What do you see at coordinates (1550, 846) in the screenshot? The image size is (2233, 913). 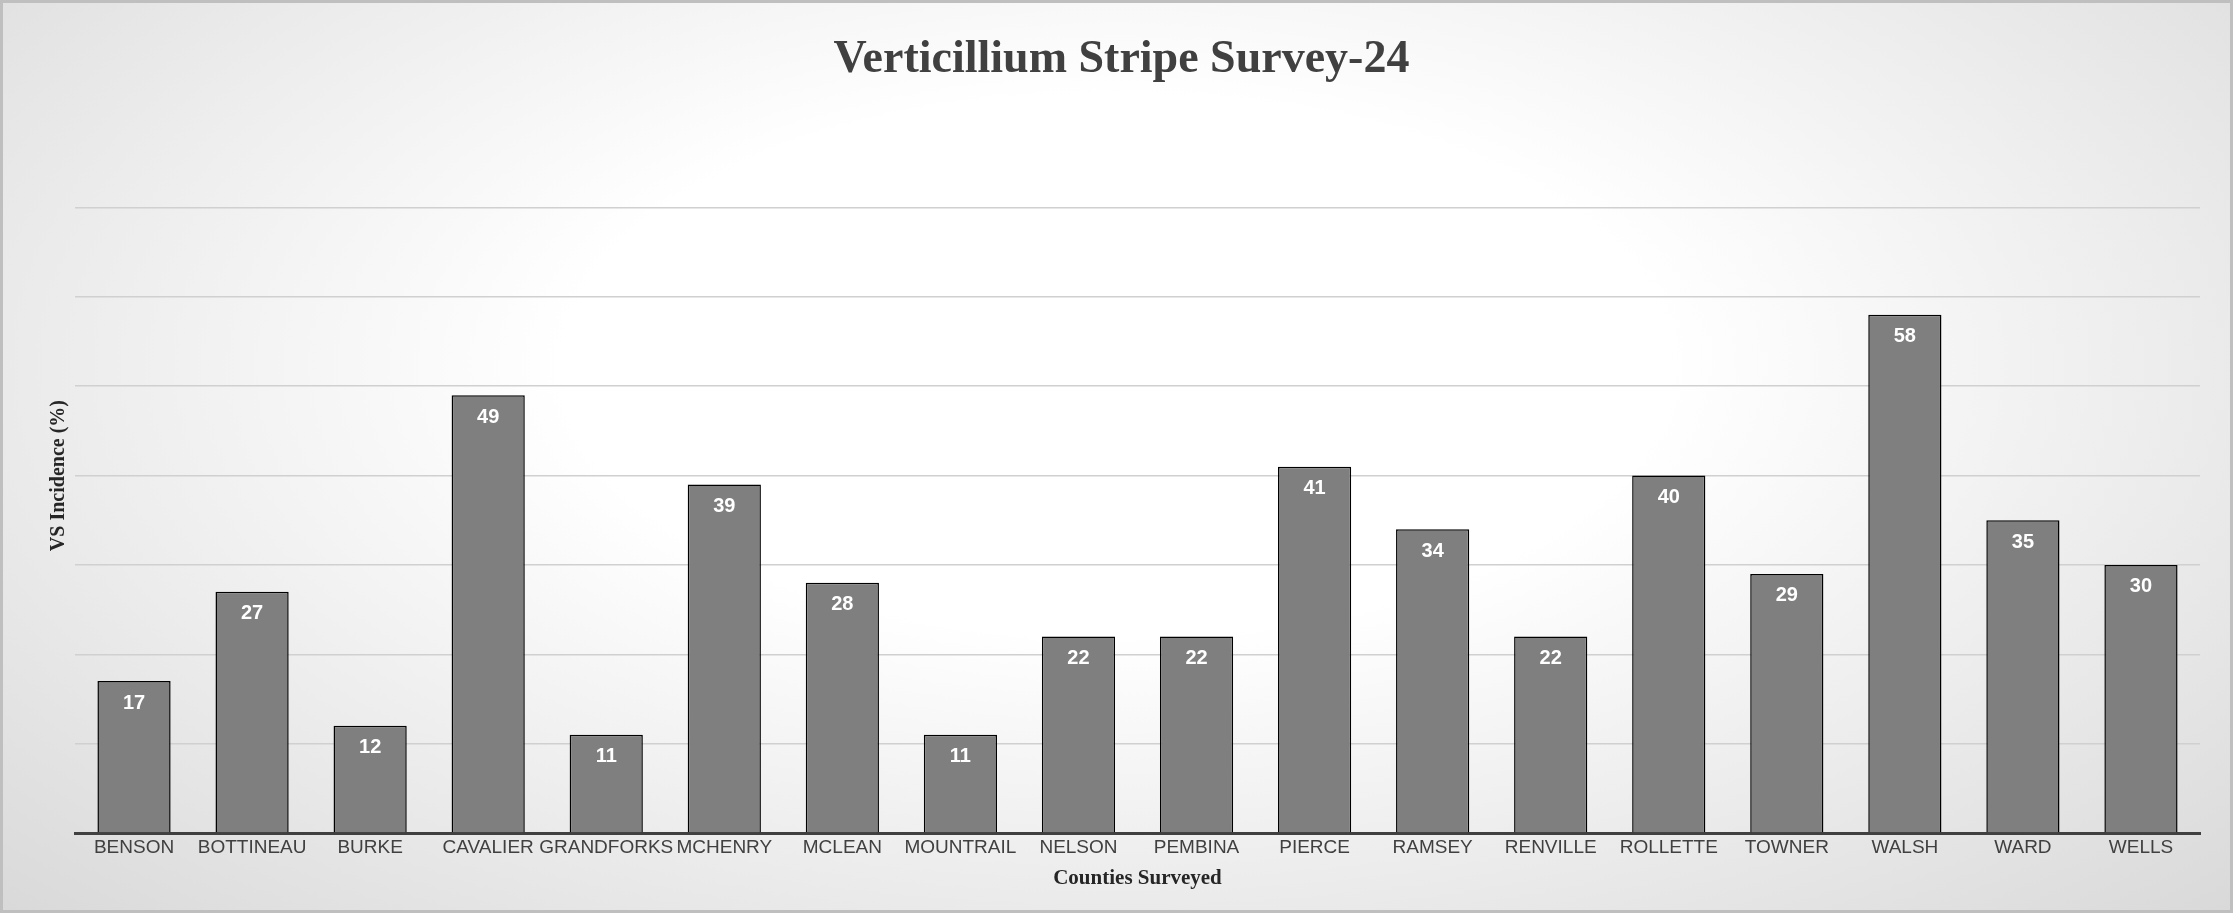 I see `x-tick-label: RENVILLE` at bounding box center [1550, 846].